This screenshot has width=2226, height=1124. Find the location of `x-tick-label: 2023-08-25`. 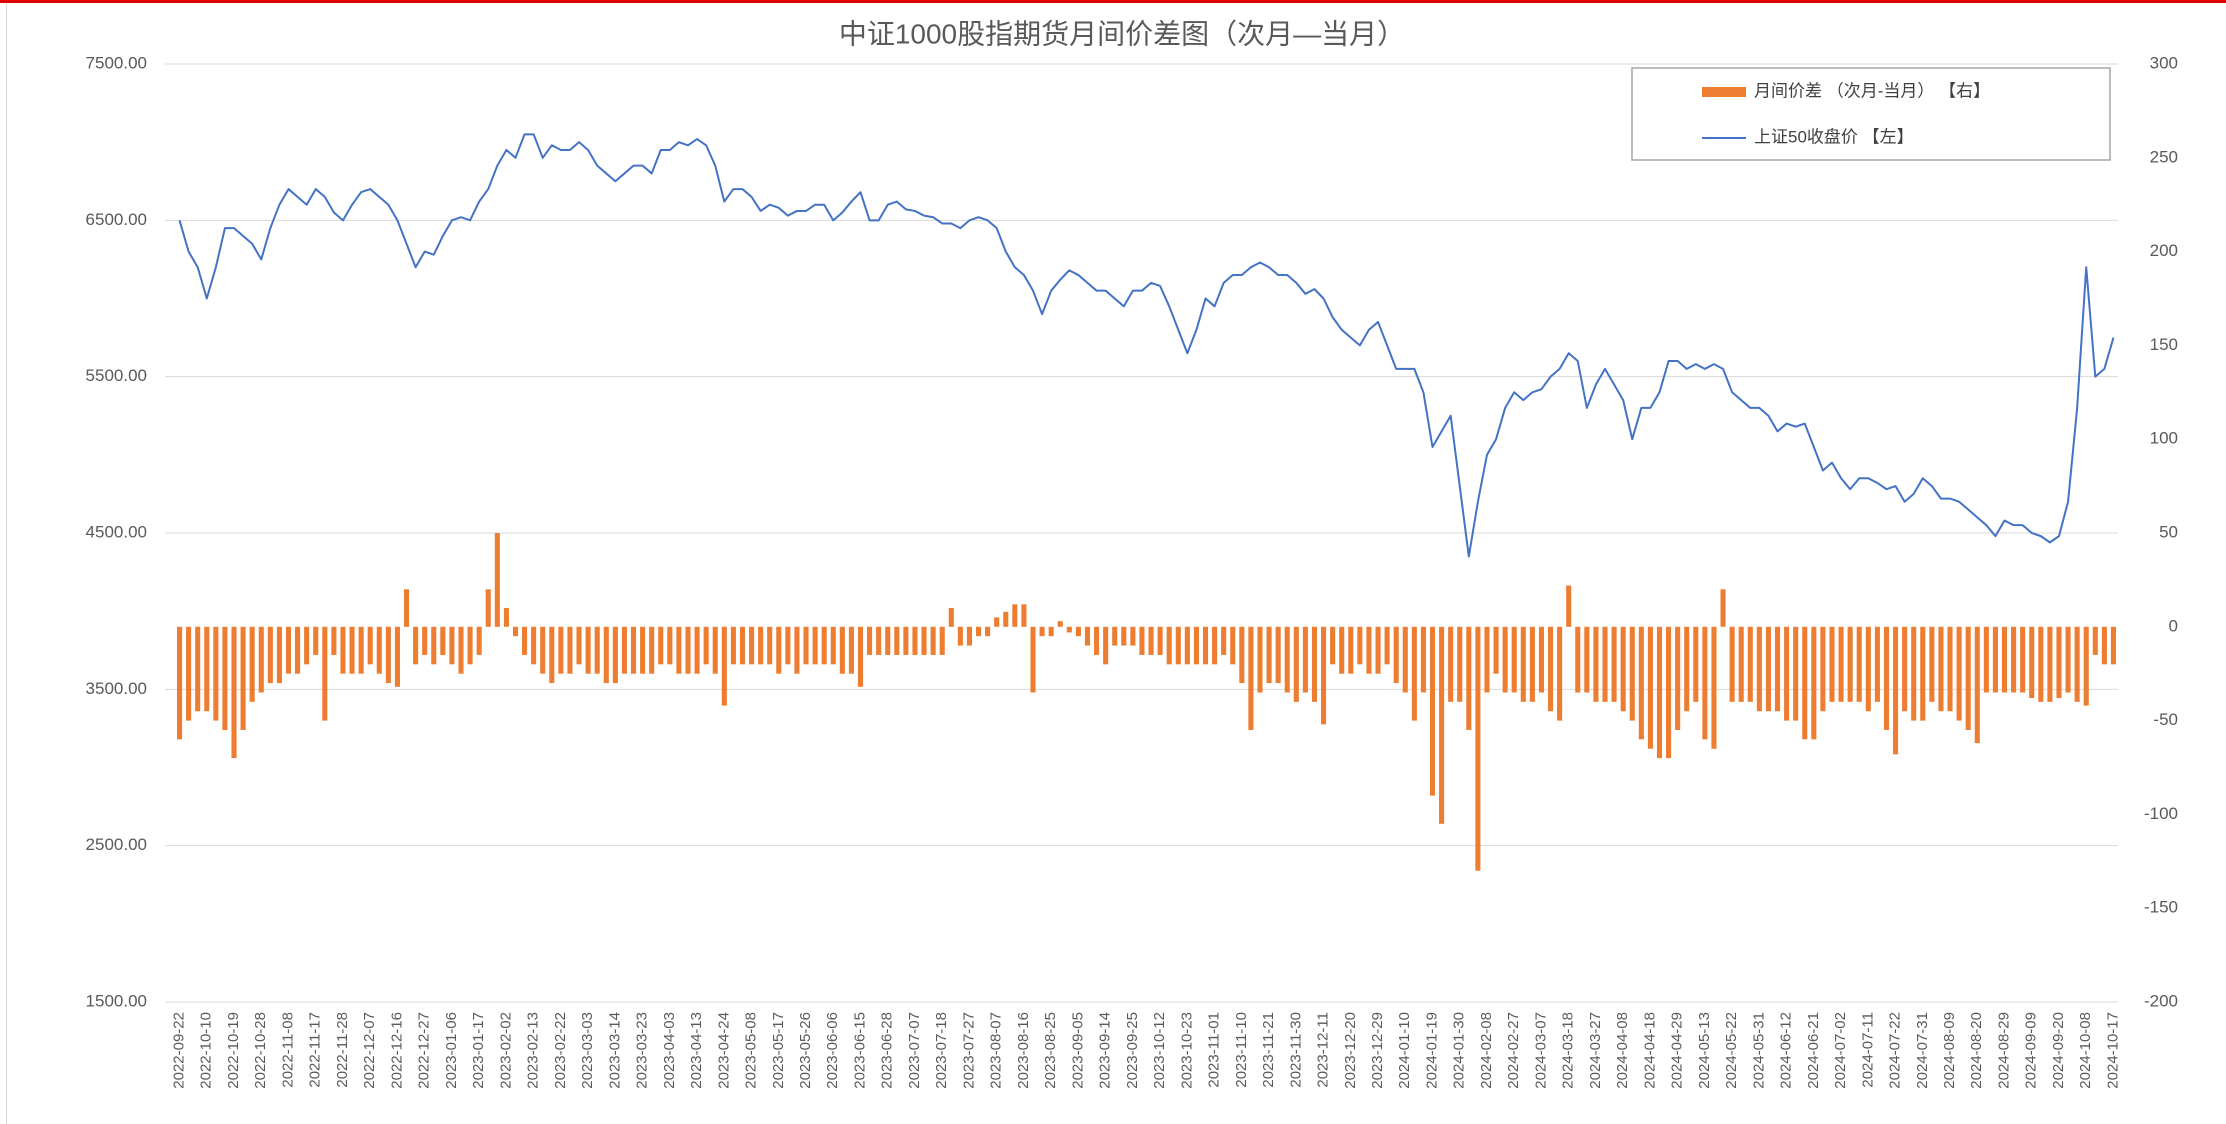

x-tick-label: 2023-08-25 is located at coordinates (1050, 1050).